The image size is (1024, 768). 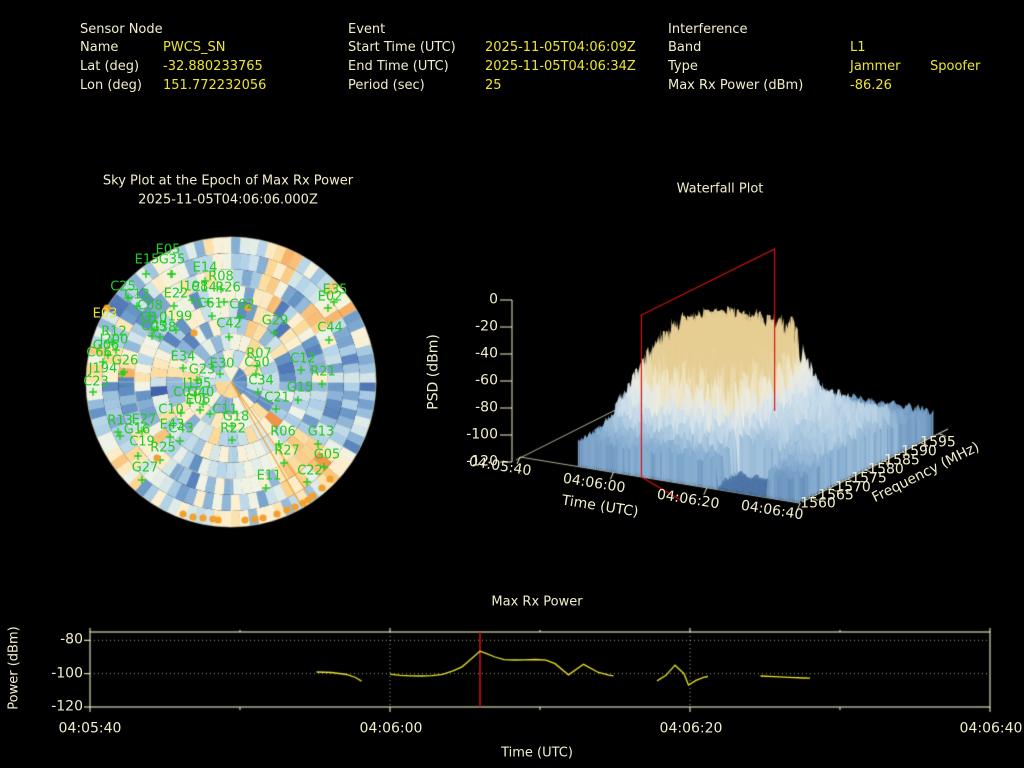 What do you see at coordinates (14, 668) in the screenshot?
I see `power-chart-ylabel: Power (dBm)` at bounding box center [14, 668].